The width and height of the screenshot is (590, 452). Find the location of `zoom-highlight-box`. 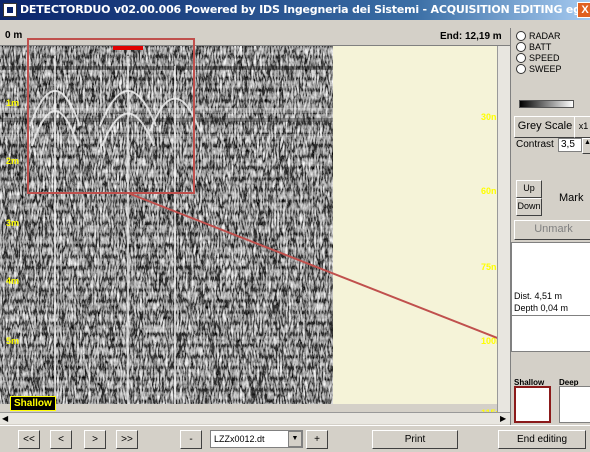

zoom-highlight-box is located at coordinates (111, 116).